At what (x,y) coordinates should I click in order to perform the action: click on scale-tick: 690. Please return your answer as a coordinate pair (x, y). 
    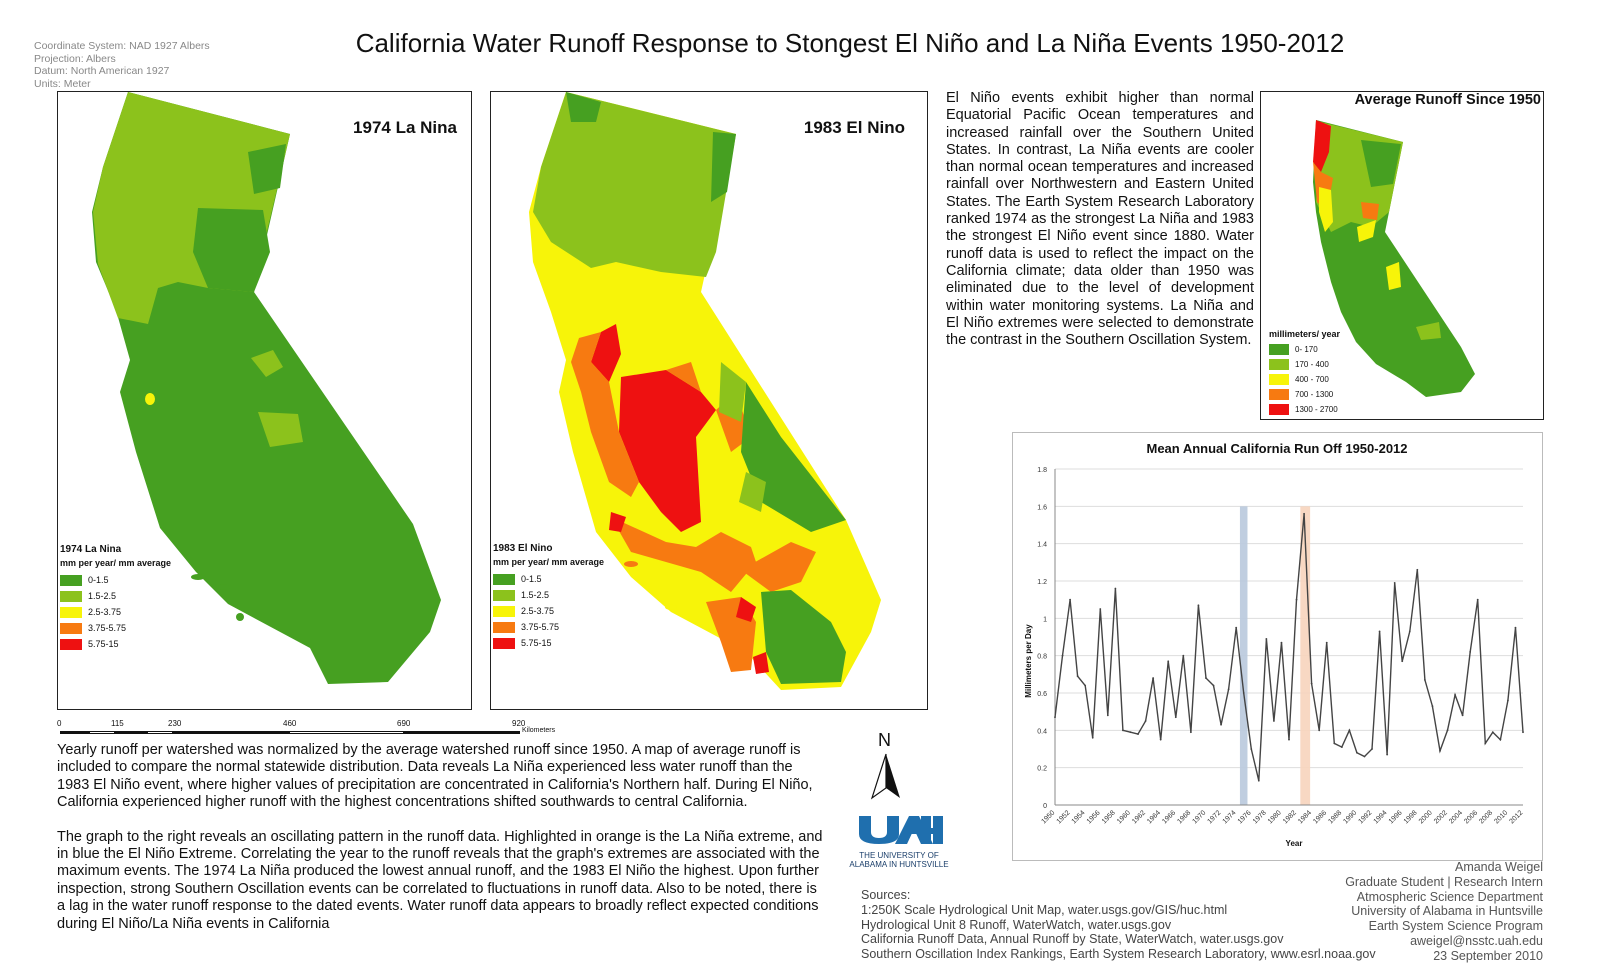
    Looking at the image, I should click on (404, 723).